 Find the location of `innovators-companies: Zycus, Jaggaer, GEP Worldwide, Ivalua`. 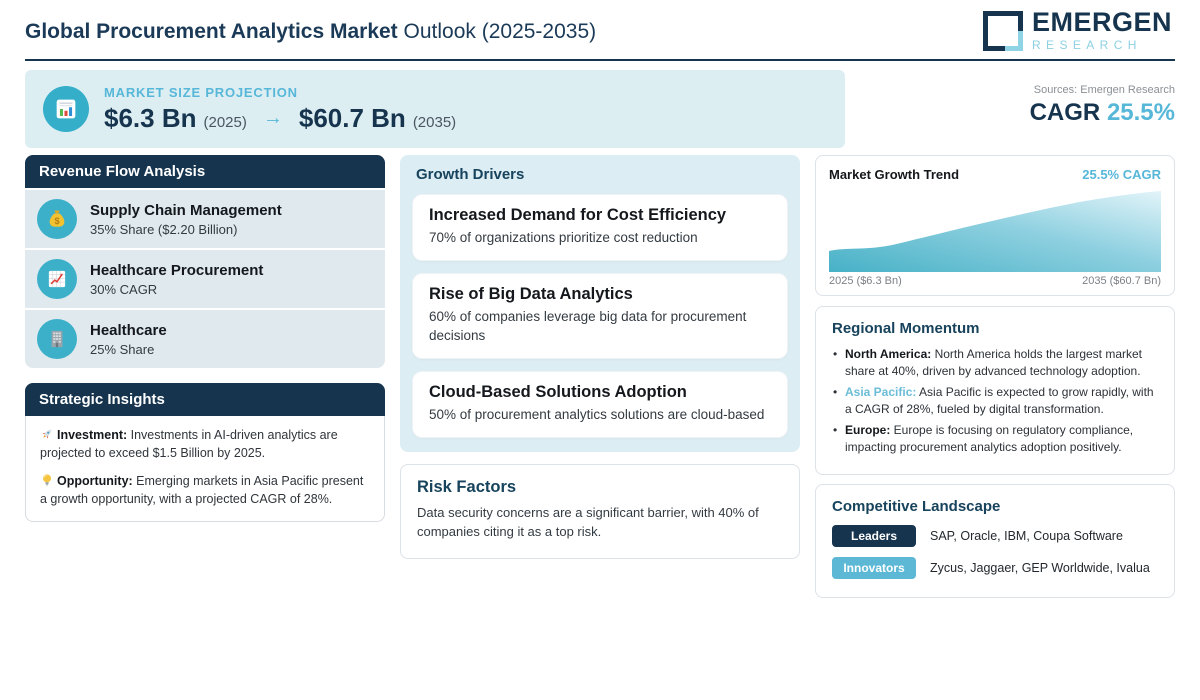

innovators-companies: Zycus, Jaggaer, GEP Worldwide, Ivalua is located at coordinates (1040, 568).